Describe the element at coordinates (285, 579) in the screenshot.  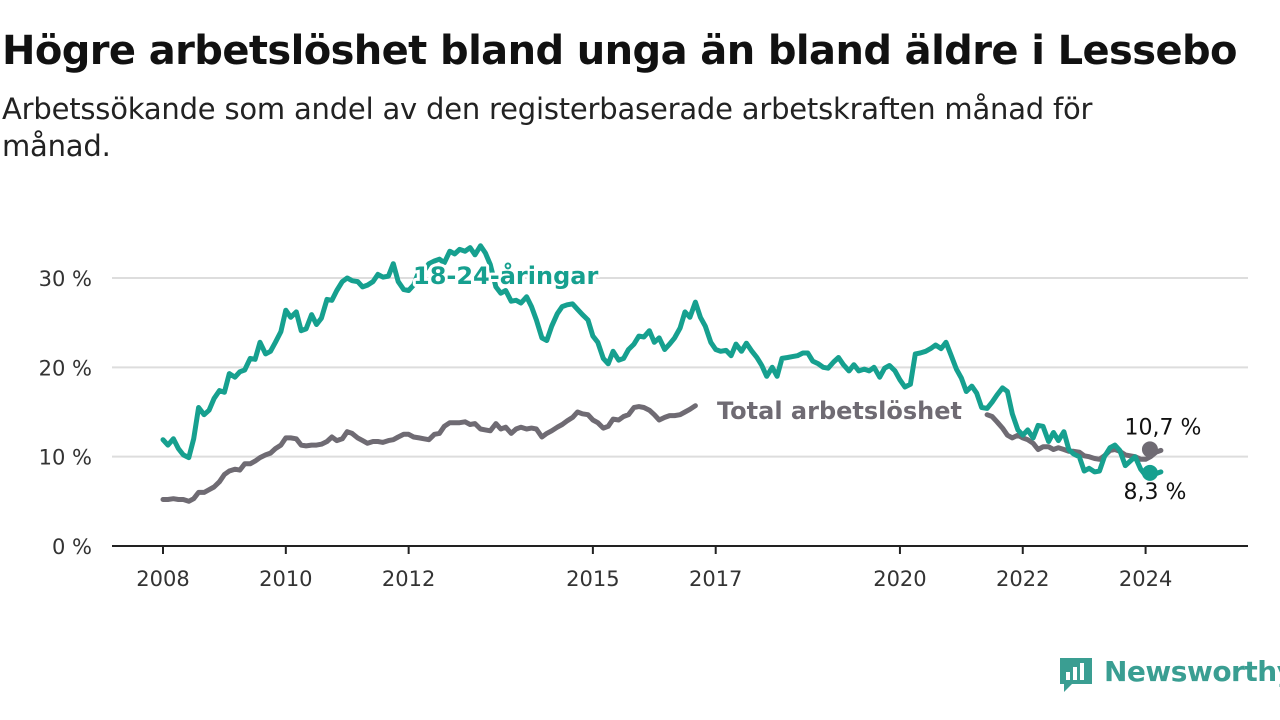
I see `x-tick-label: 2010` at that location.